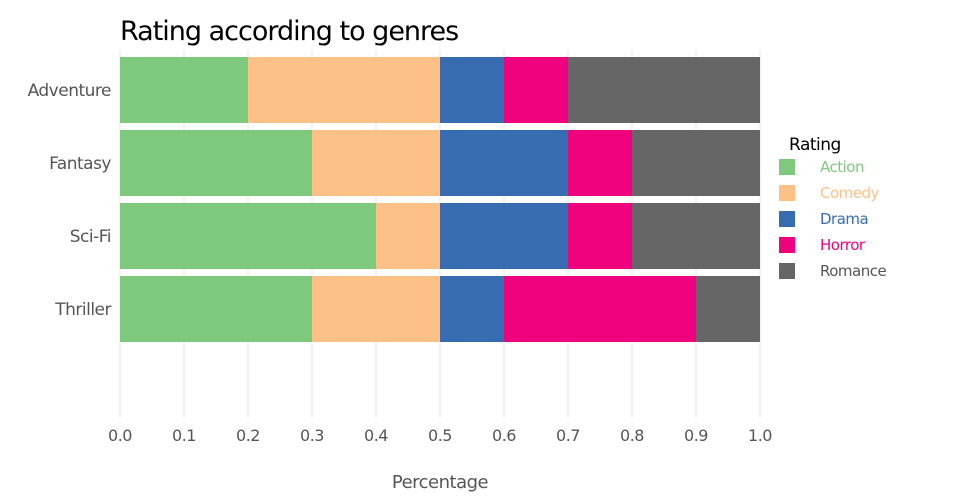  What do you see at coordinates (312, 435) in the screenshot?
I see `x-tick-label: 0.3` at bounding box center [312, 435].